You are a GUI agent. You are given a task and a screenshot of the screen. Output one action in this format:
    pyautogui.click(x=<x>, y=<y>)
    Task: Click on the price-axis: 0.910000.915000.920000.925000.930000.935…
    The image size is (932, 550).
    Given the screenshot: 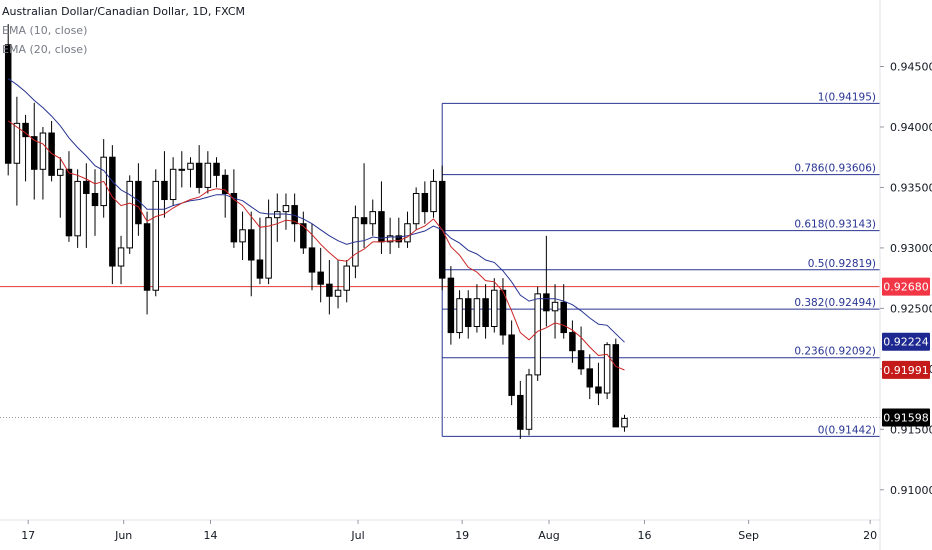 What is the action you would take?
    pyautogui.click(x=905, y=275)
    